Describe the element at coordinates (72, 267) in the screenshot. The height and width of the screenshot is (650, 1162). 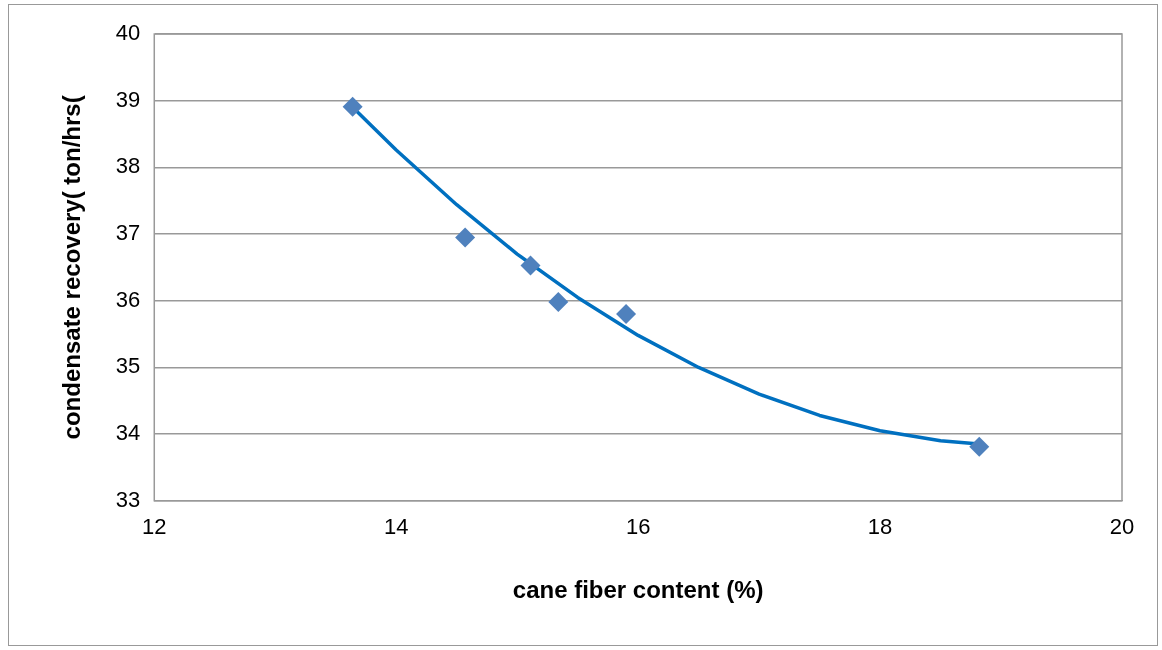
I see `y-axis-title: condensate recovery( ton/hrs(` at that location.